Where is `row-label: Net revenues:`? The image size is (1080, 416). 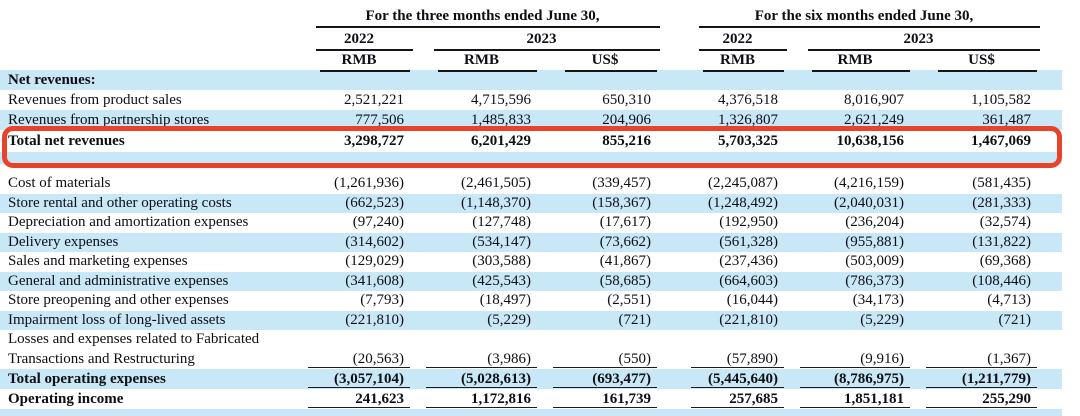 row-label: Net revenues: is located at coordinates (52, 80).